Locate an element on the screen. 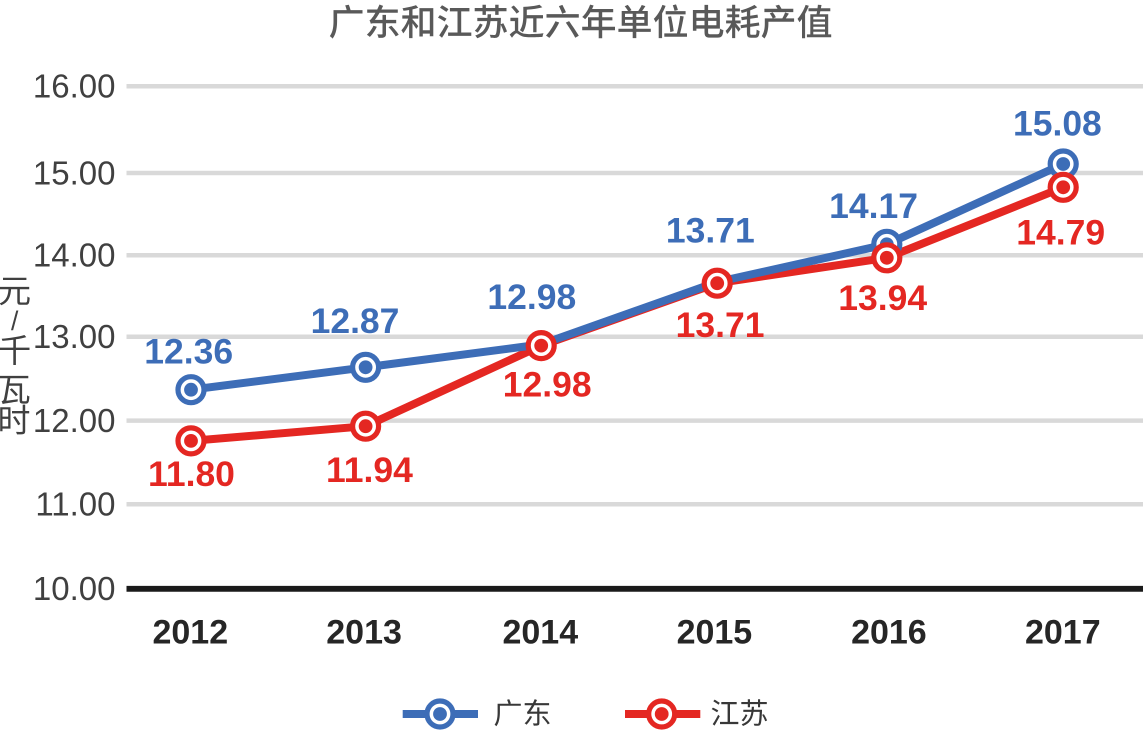  svg-text: 12.00 is located at coordinates (74, 420).